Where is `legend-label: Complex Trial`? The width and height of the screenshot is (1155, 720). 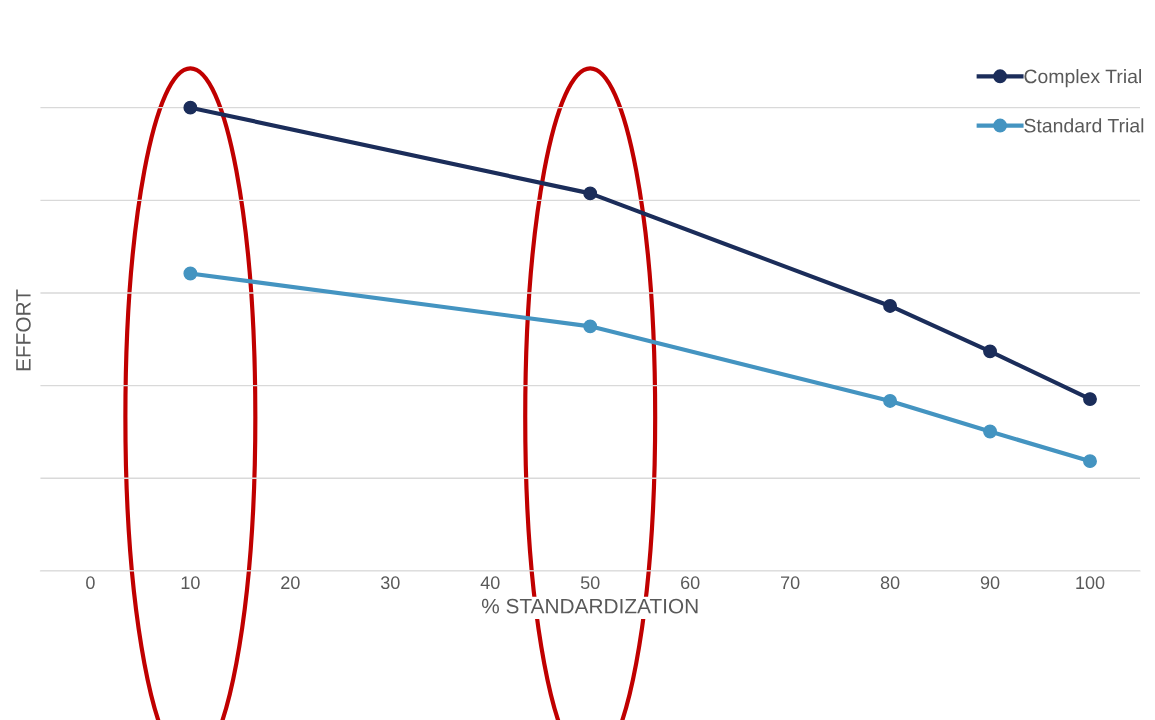
legend-label: Complex Trial is located at coordinates (1082, 78).